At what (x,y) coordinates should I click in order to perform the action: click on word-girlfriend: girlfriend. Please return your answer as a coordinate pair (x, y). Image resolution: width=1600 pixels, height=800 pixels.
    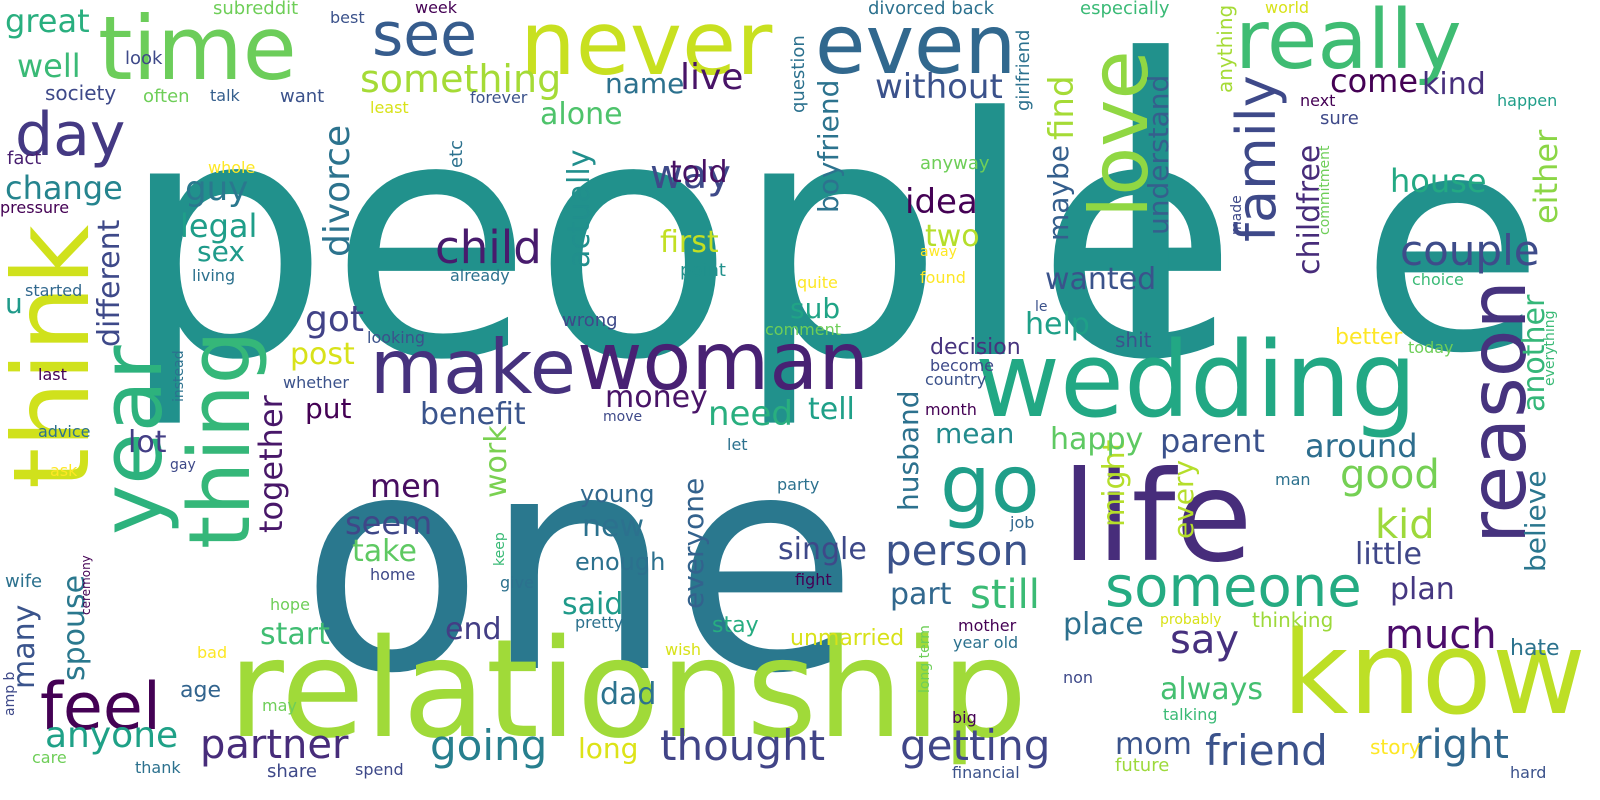
    Looking at the image, I should click on (1023, 70).